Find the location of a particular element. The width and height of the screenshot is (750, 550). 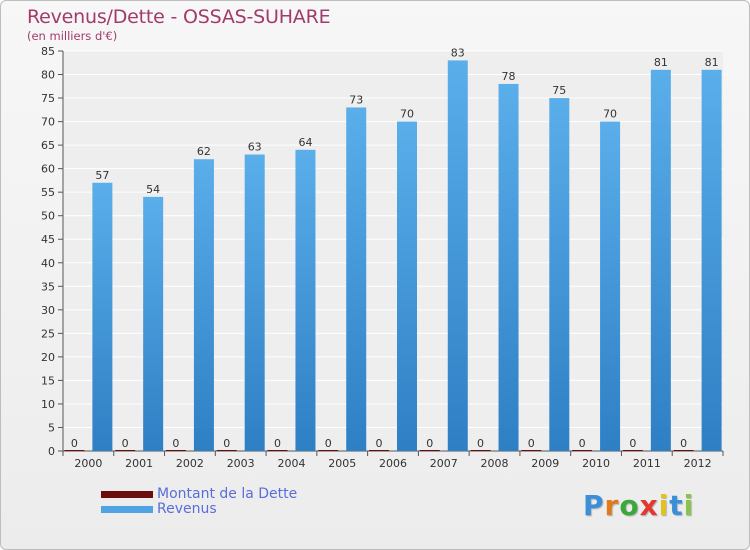

y-tick-label: 40 is located at coordinates (48, 263).